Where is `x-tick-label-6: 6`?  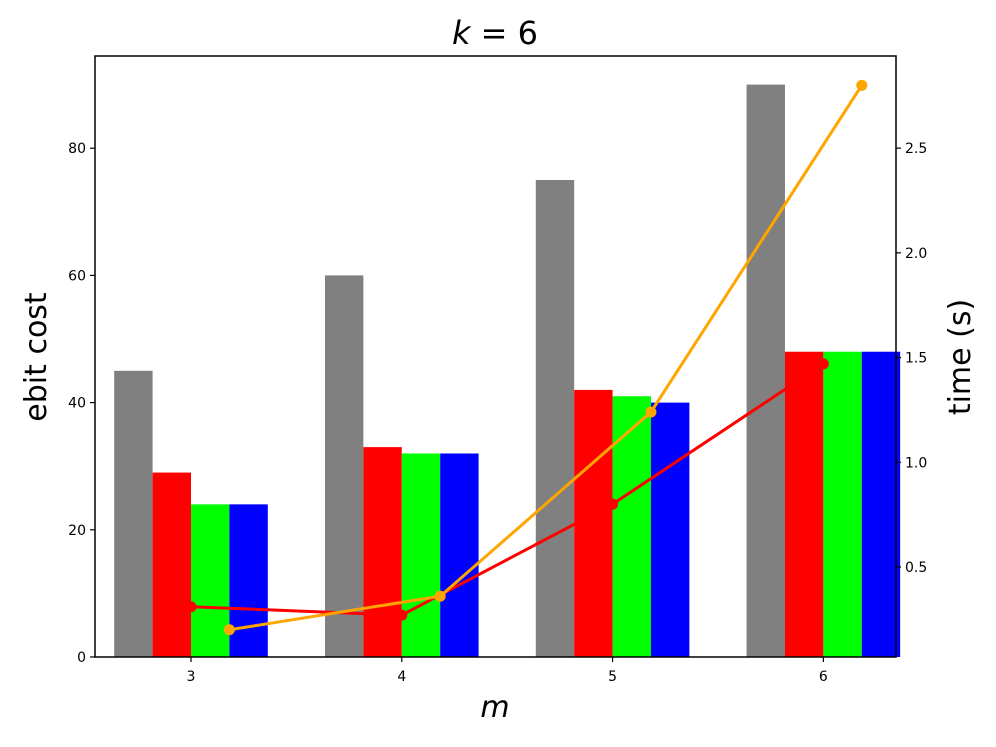
x-tick-label-6: 6 is located at coordinates (823, 677).